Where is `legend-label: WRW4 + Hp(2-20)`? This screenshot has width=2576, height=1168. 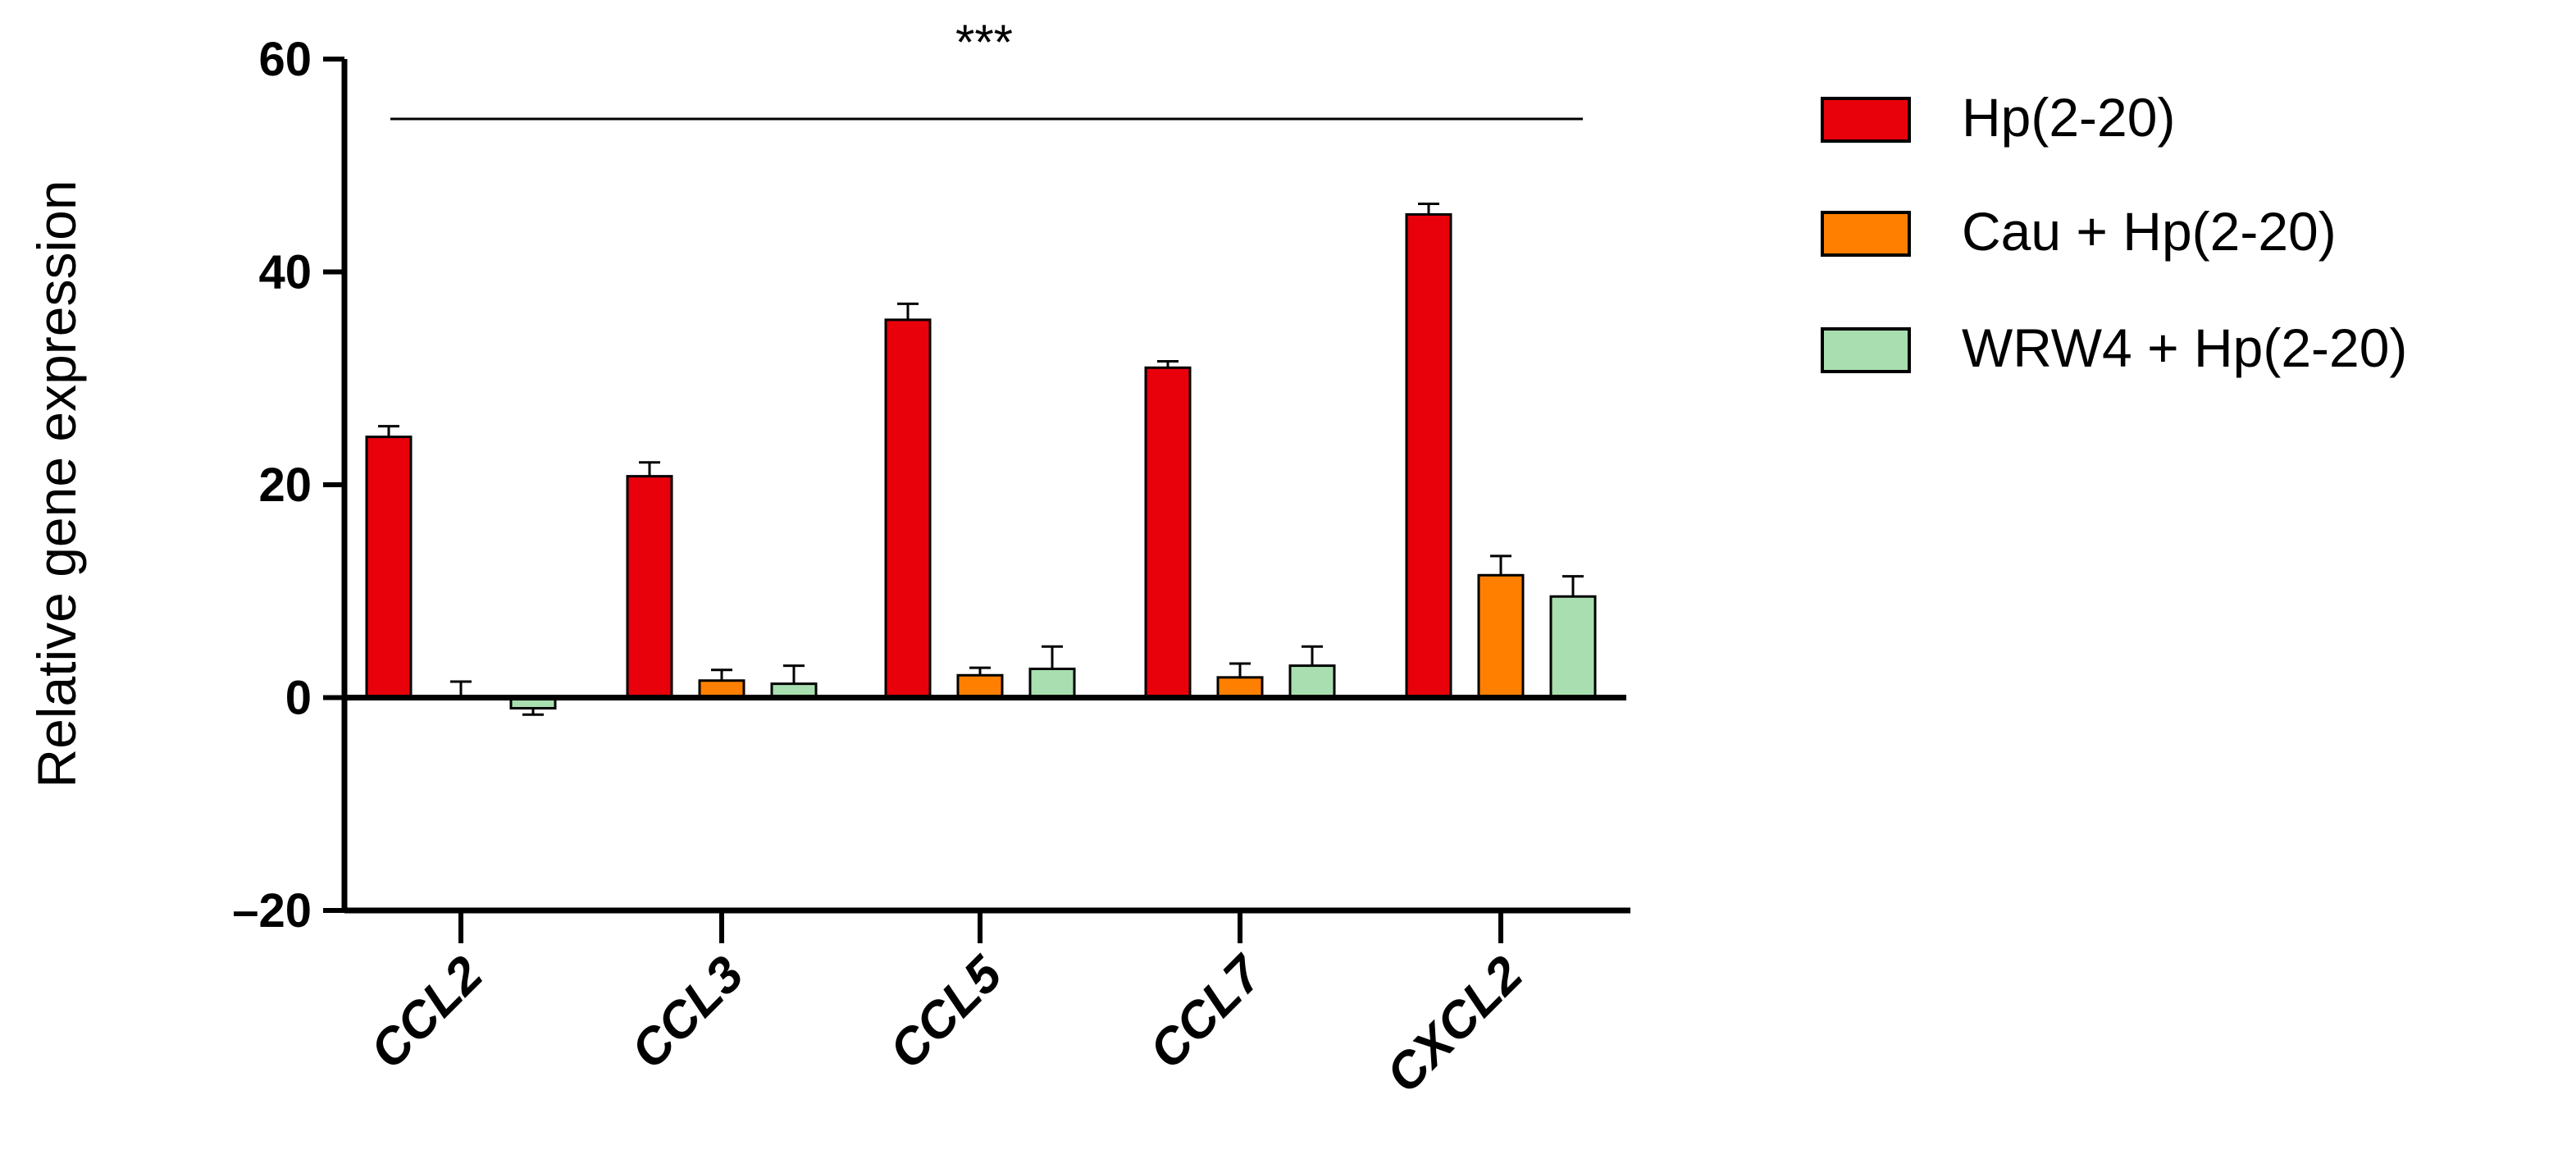 legend-label: WRW4 + Hp(2-20) is located at coordinates (2184, 347).